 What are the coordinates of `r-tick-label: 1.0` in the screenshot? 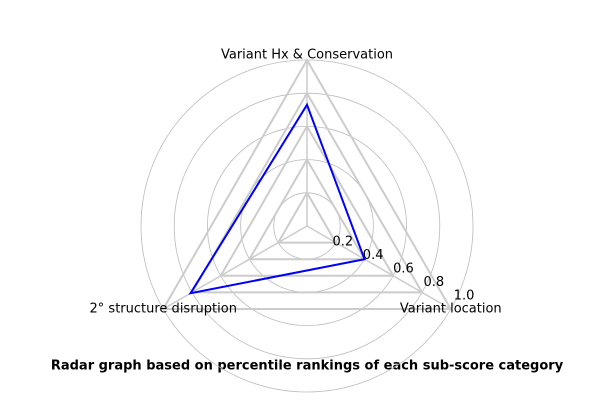 It's located at (464, 295).